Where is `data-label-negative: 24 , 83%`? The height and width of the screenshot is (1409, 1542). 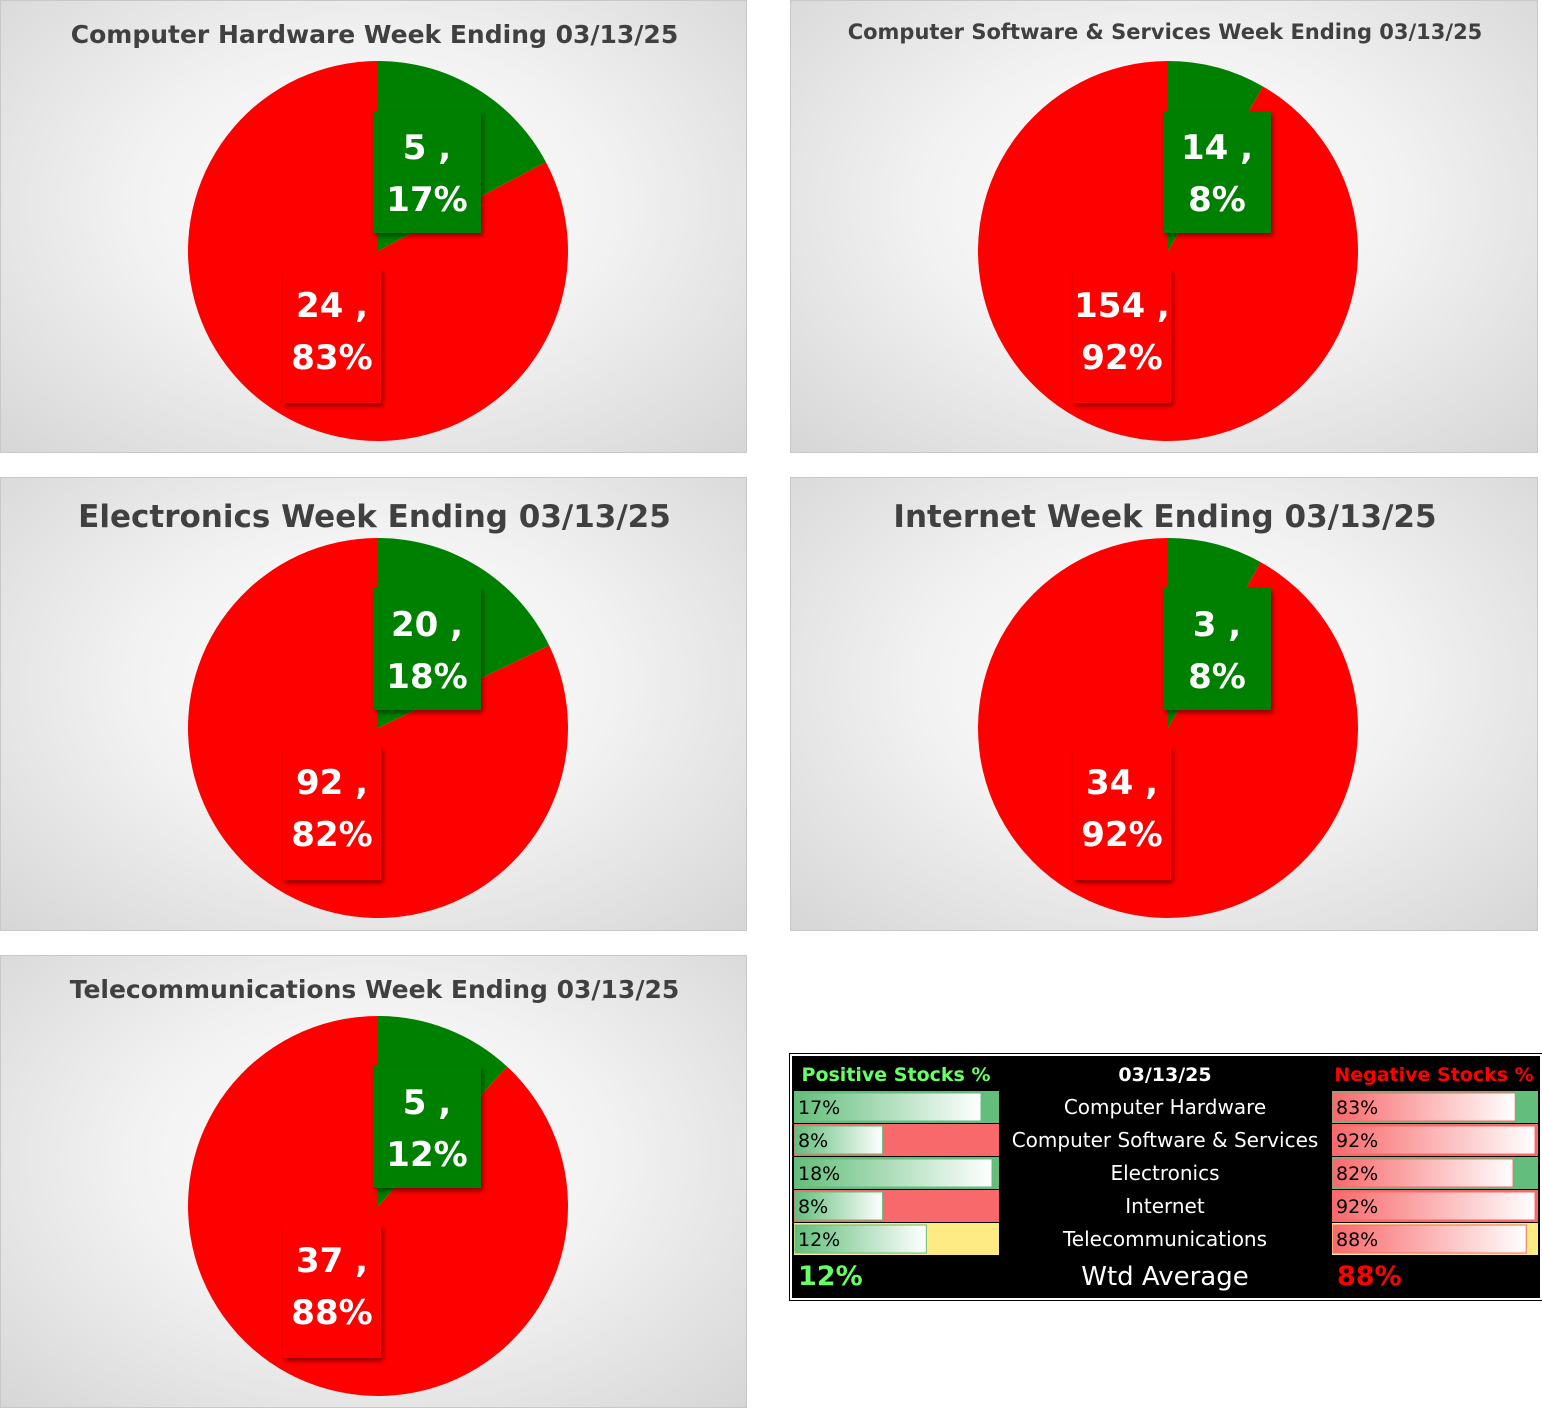 data-label-negative: 24 , 83% is located at coordinates (332, 336).